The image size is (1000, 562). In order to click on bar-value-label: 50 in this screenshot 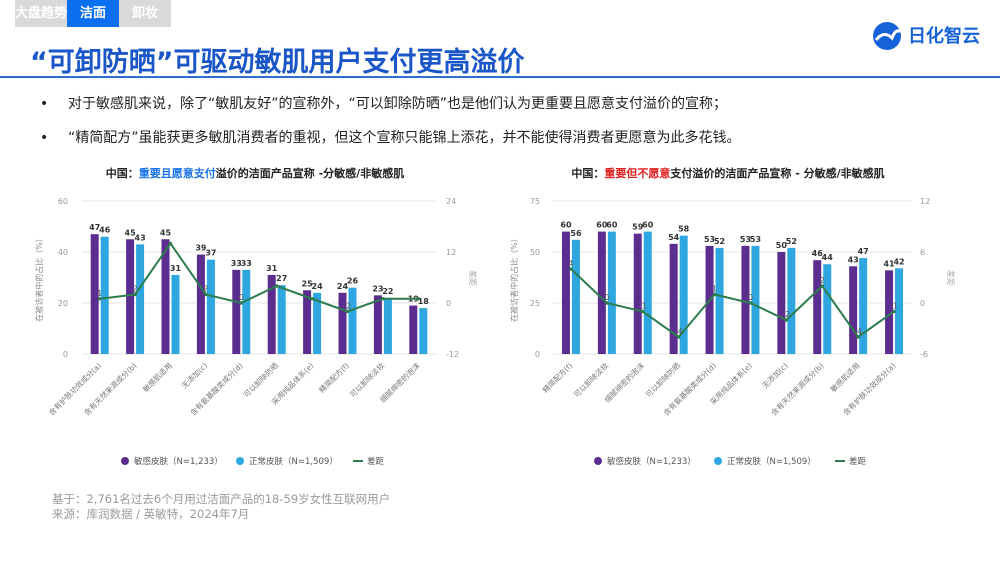, I will do `click(782, 245)`.